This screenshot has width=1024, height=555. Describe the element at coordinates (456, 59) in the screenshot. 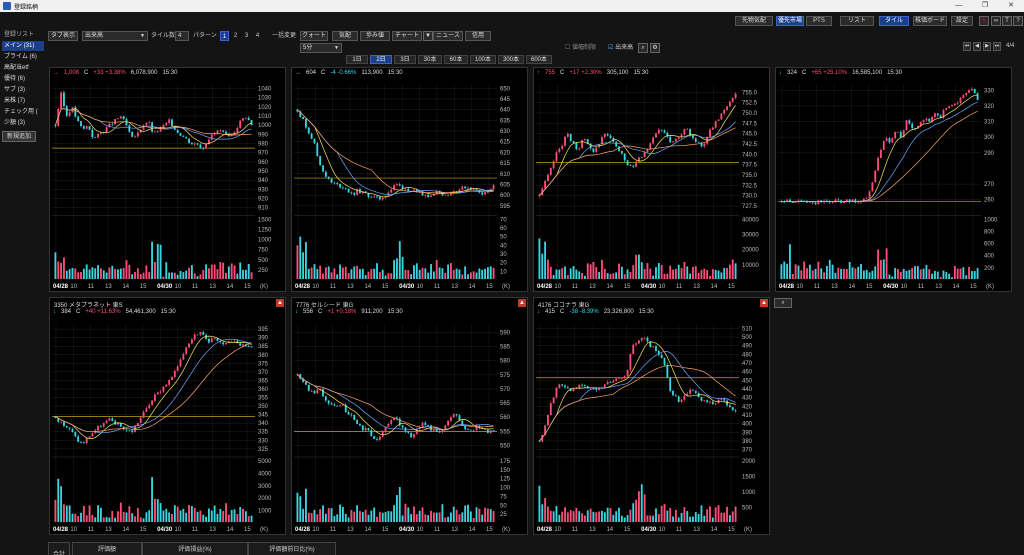

I see `interval-4: 60本` at that location.